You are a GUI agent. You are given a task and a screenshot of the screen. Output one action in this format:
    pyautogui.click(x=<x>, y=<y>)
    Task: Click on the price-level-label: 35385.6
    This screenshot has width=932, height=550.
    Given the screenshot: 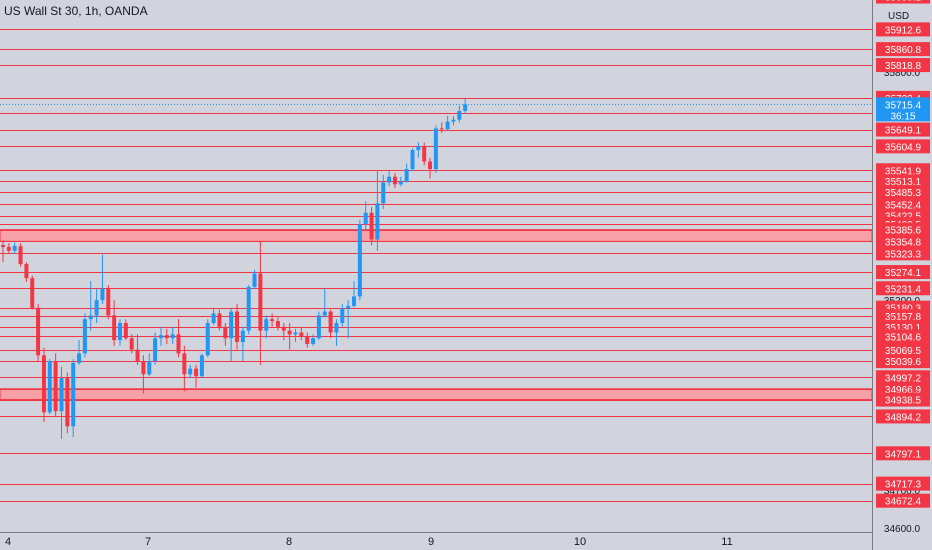 What is the action you would take?
    pyautogui.click(x=903, y=231)
    